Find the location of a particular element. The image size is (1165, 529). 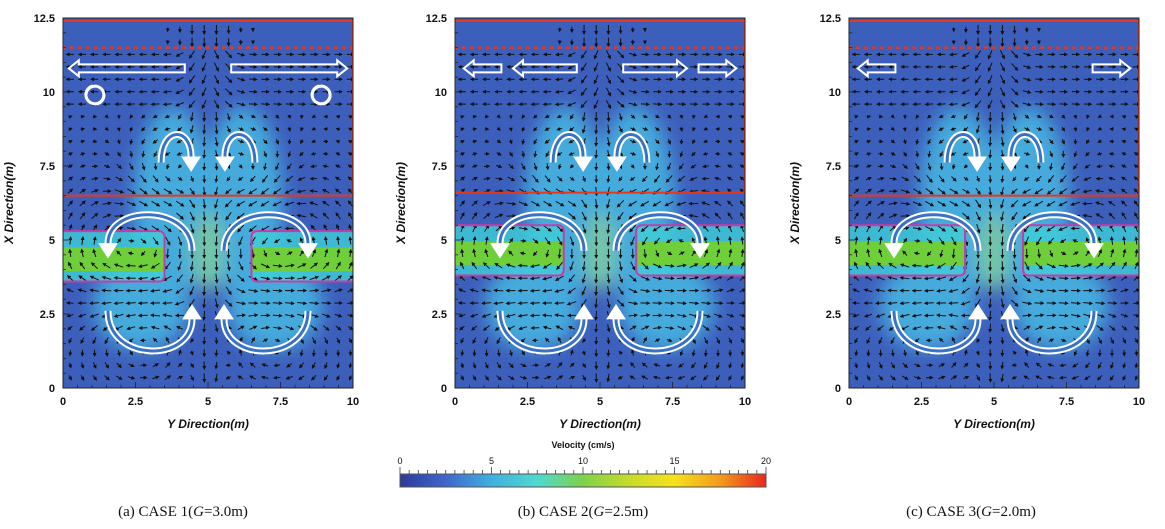

colorbar-tick-label: 10 is located at coordinates (583, 461).